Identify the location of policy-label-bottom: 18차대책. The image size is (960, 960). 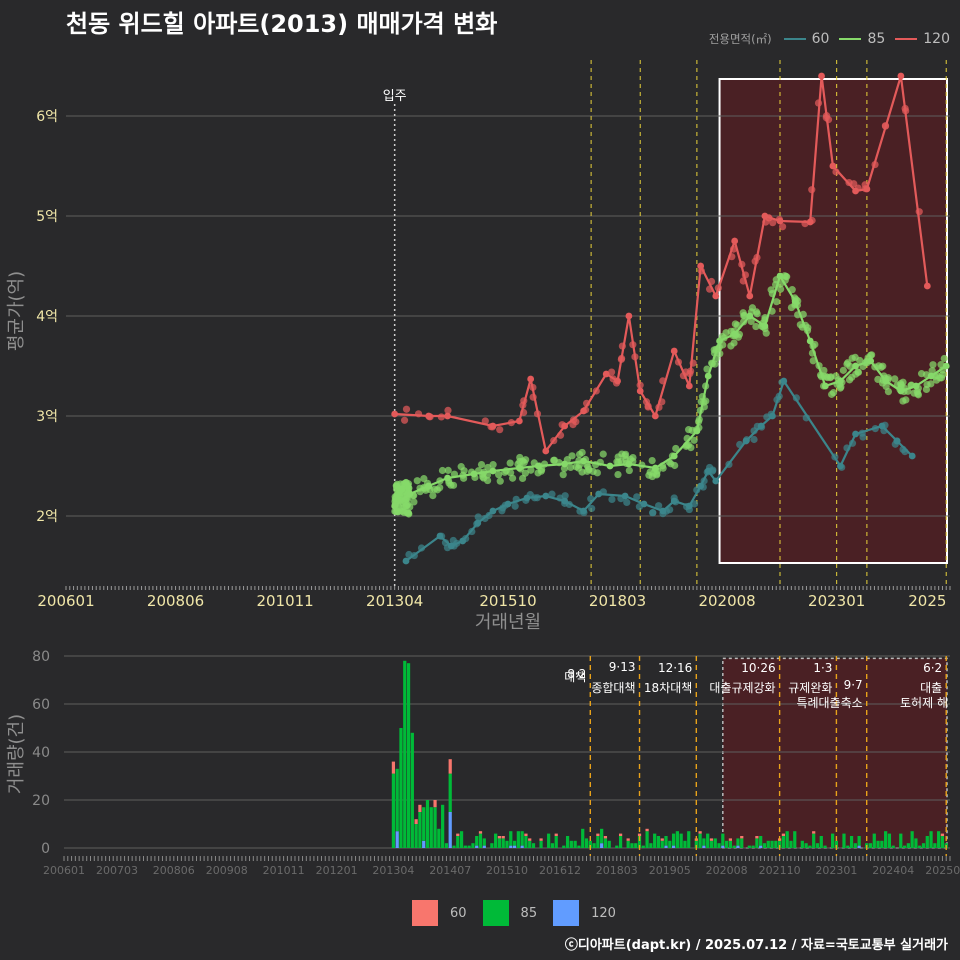
(668, 687).